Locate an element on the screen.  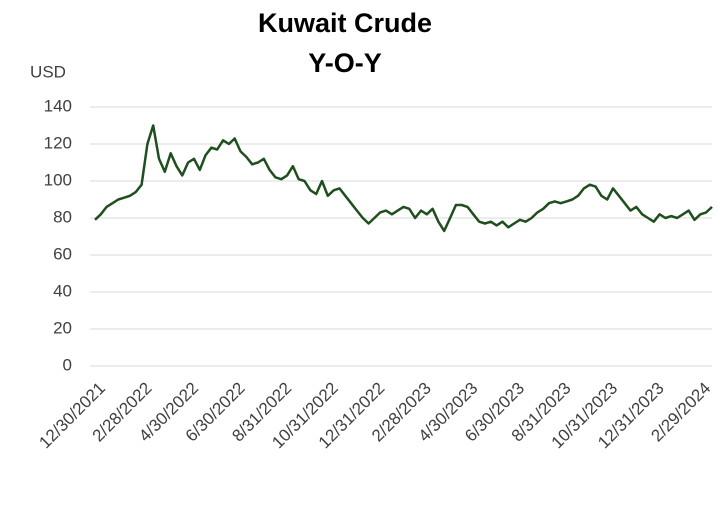
y-tick-label: 0 is located at coordinates (67, 364).